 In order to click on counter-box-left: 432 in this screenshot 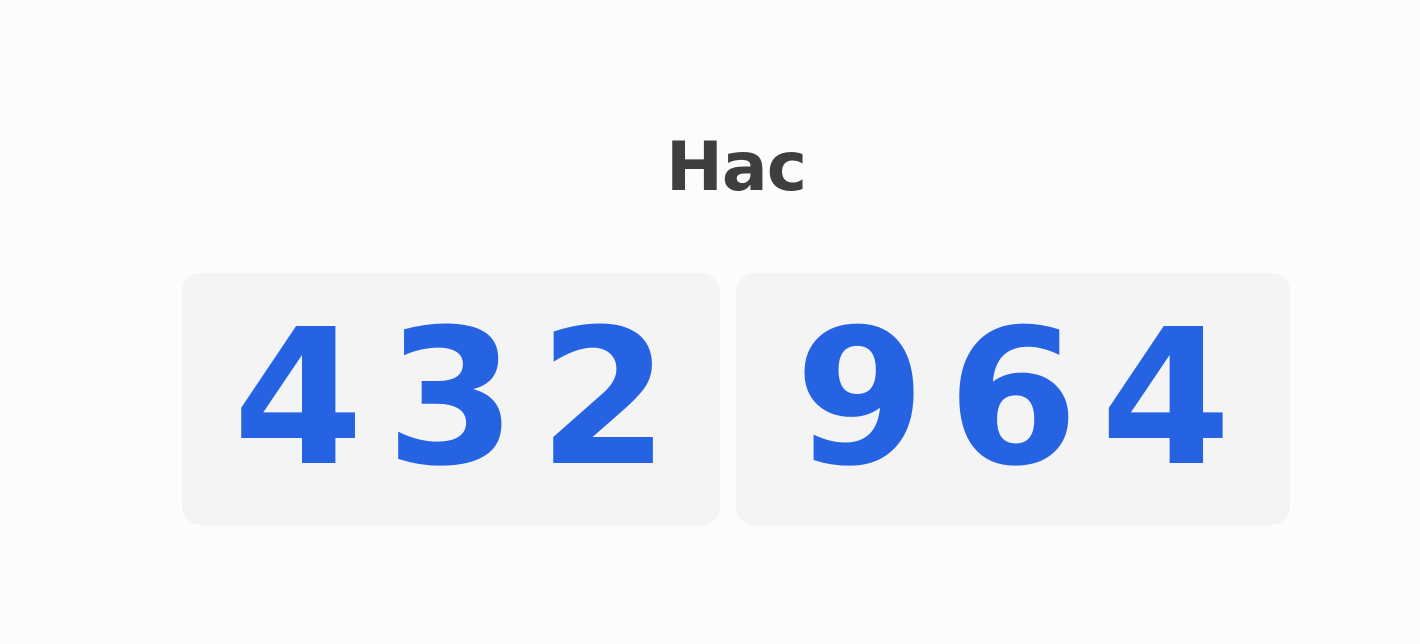, I will do `click(451, 399)`.